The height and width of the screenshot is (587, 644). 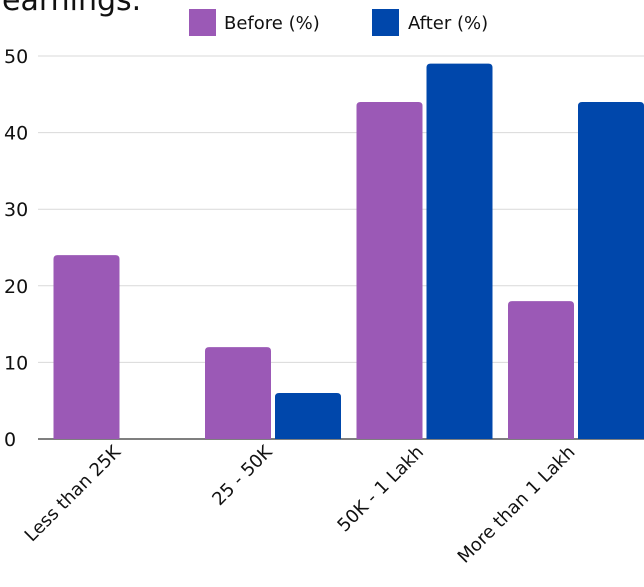 I want to click on legend-label-before: Before (%), so click(x=272, y=23).